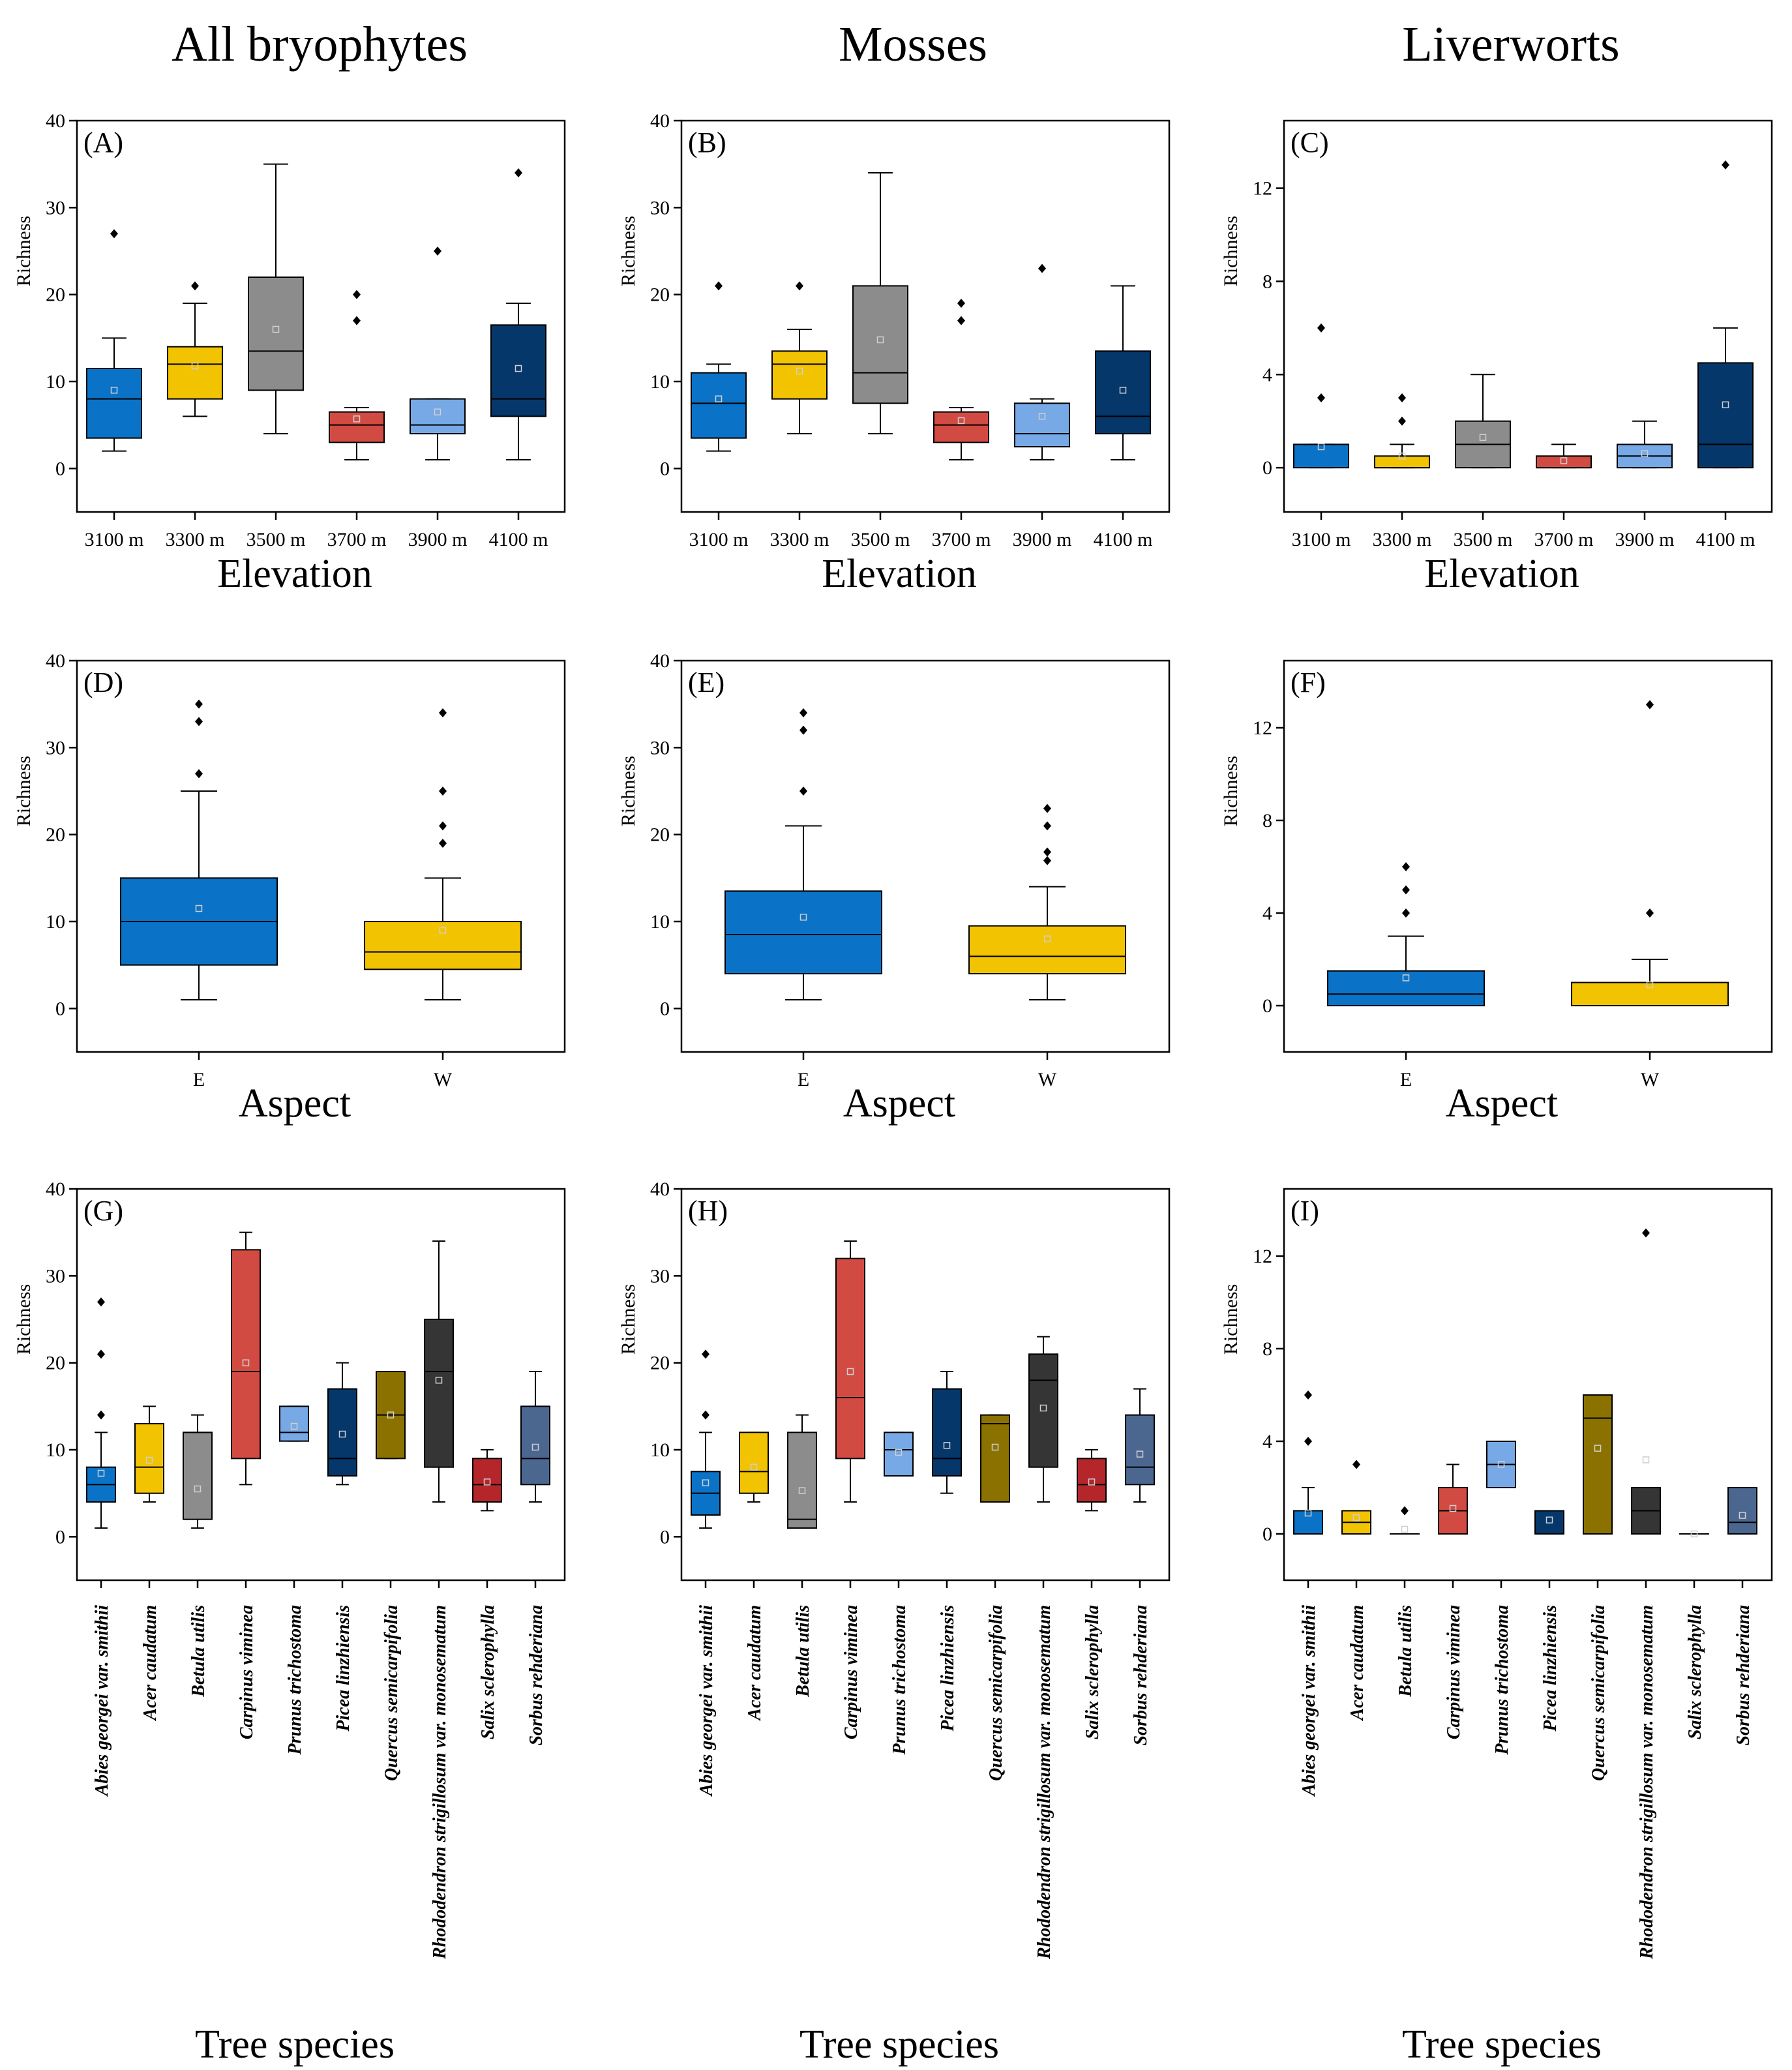 Image resolution: width=1792 pixels, height=2070 pixels. What do you see at coordinates (1563, 497) in the screenshot?
I see `box-3700-m: 3700 m` at bounding box center [1563, 497].